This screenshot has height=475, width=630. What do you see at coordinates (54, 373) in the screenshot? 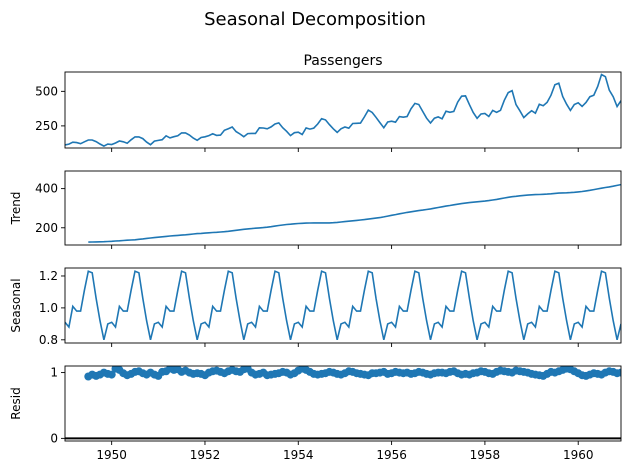
I see `y-tick-label: 1` at bounding box center [54, 373].